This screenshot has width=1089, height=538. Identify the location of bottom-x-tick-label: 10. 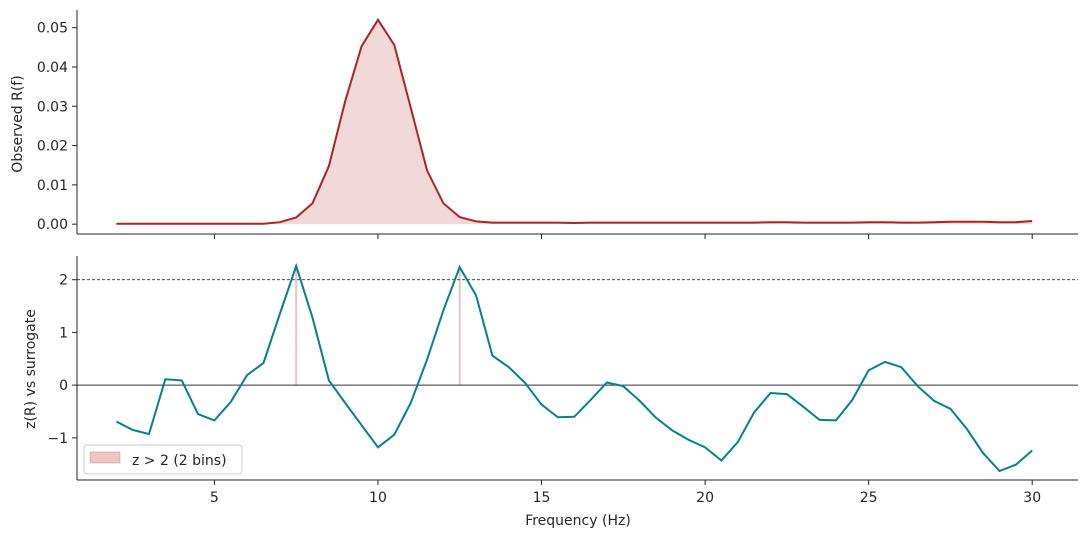
(378, 498).